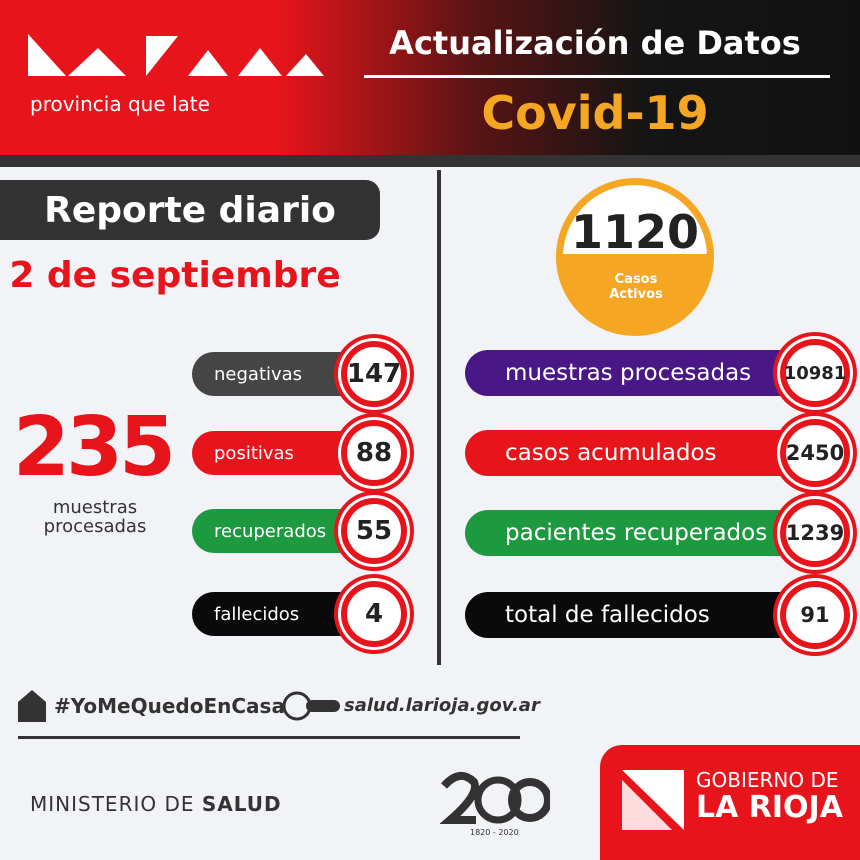  What do you see at coordinates (815, 373) in the screenshot?
I see `cumulative-value: 10981` at bounding box center [815, 373].